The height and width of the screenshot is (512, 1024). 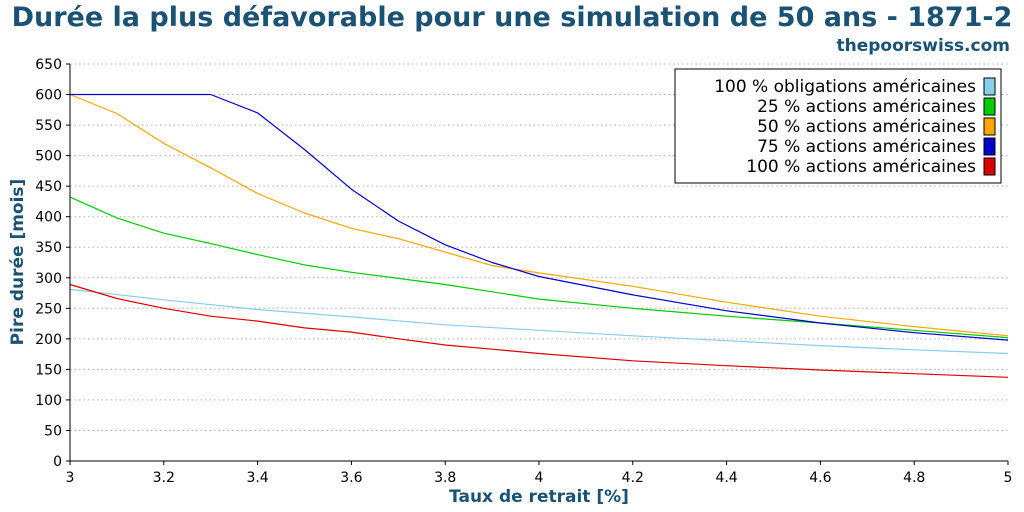 I want to click on y-tick-label: 250, so click(x=48, y=309).